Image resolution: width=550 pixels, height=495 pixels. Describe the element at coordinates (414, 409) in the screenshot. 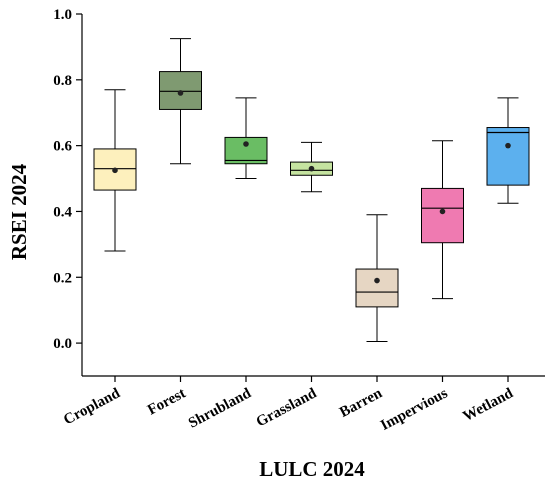

I see `x-tick-label: Impervious` at that location.